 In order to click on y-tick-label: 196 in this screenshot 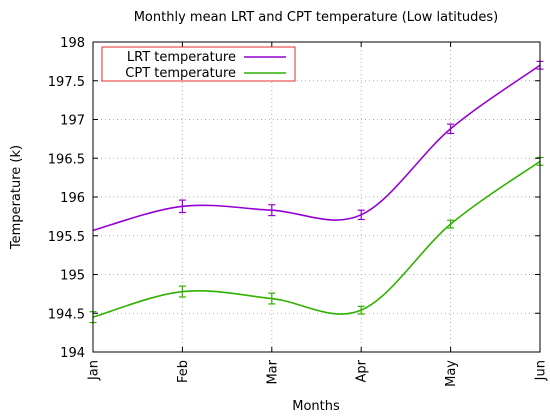, I will do `click(72, 198)`.